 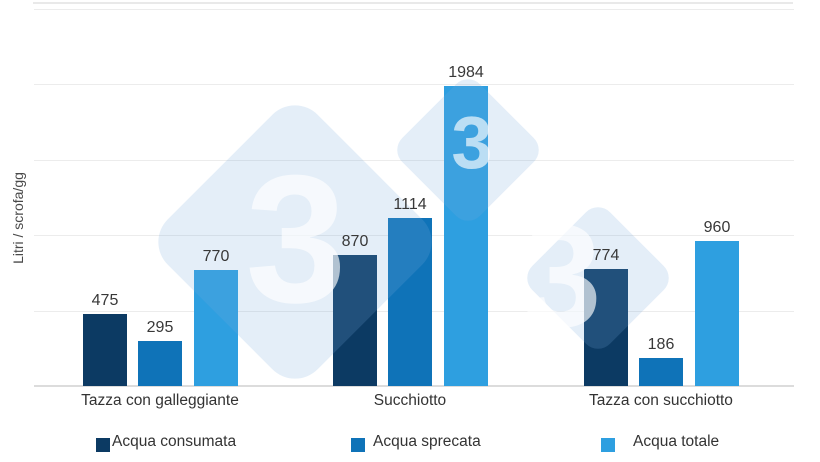 What do you see at coordinates (18, 218) in the screenshot?
I see `y-axis-label: Litri / scrofa/gg` at bounding box center [18, 218].